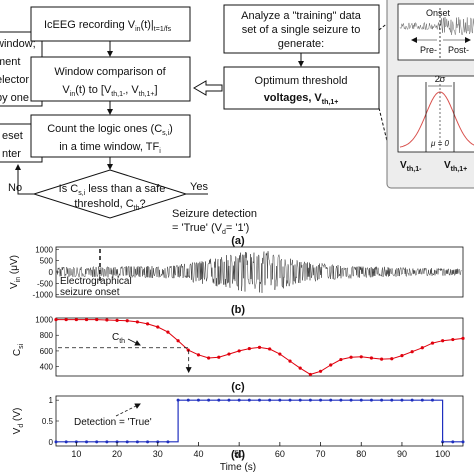 The image size is (474, 474). Describe the element at coordinates (301, 99) in the screenshot. I see `optimum-line2: voltages, Vth,1+` at that location.